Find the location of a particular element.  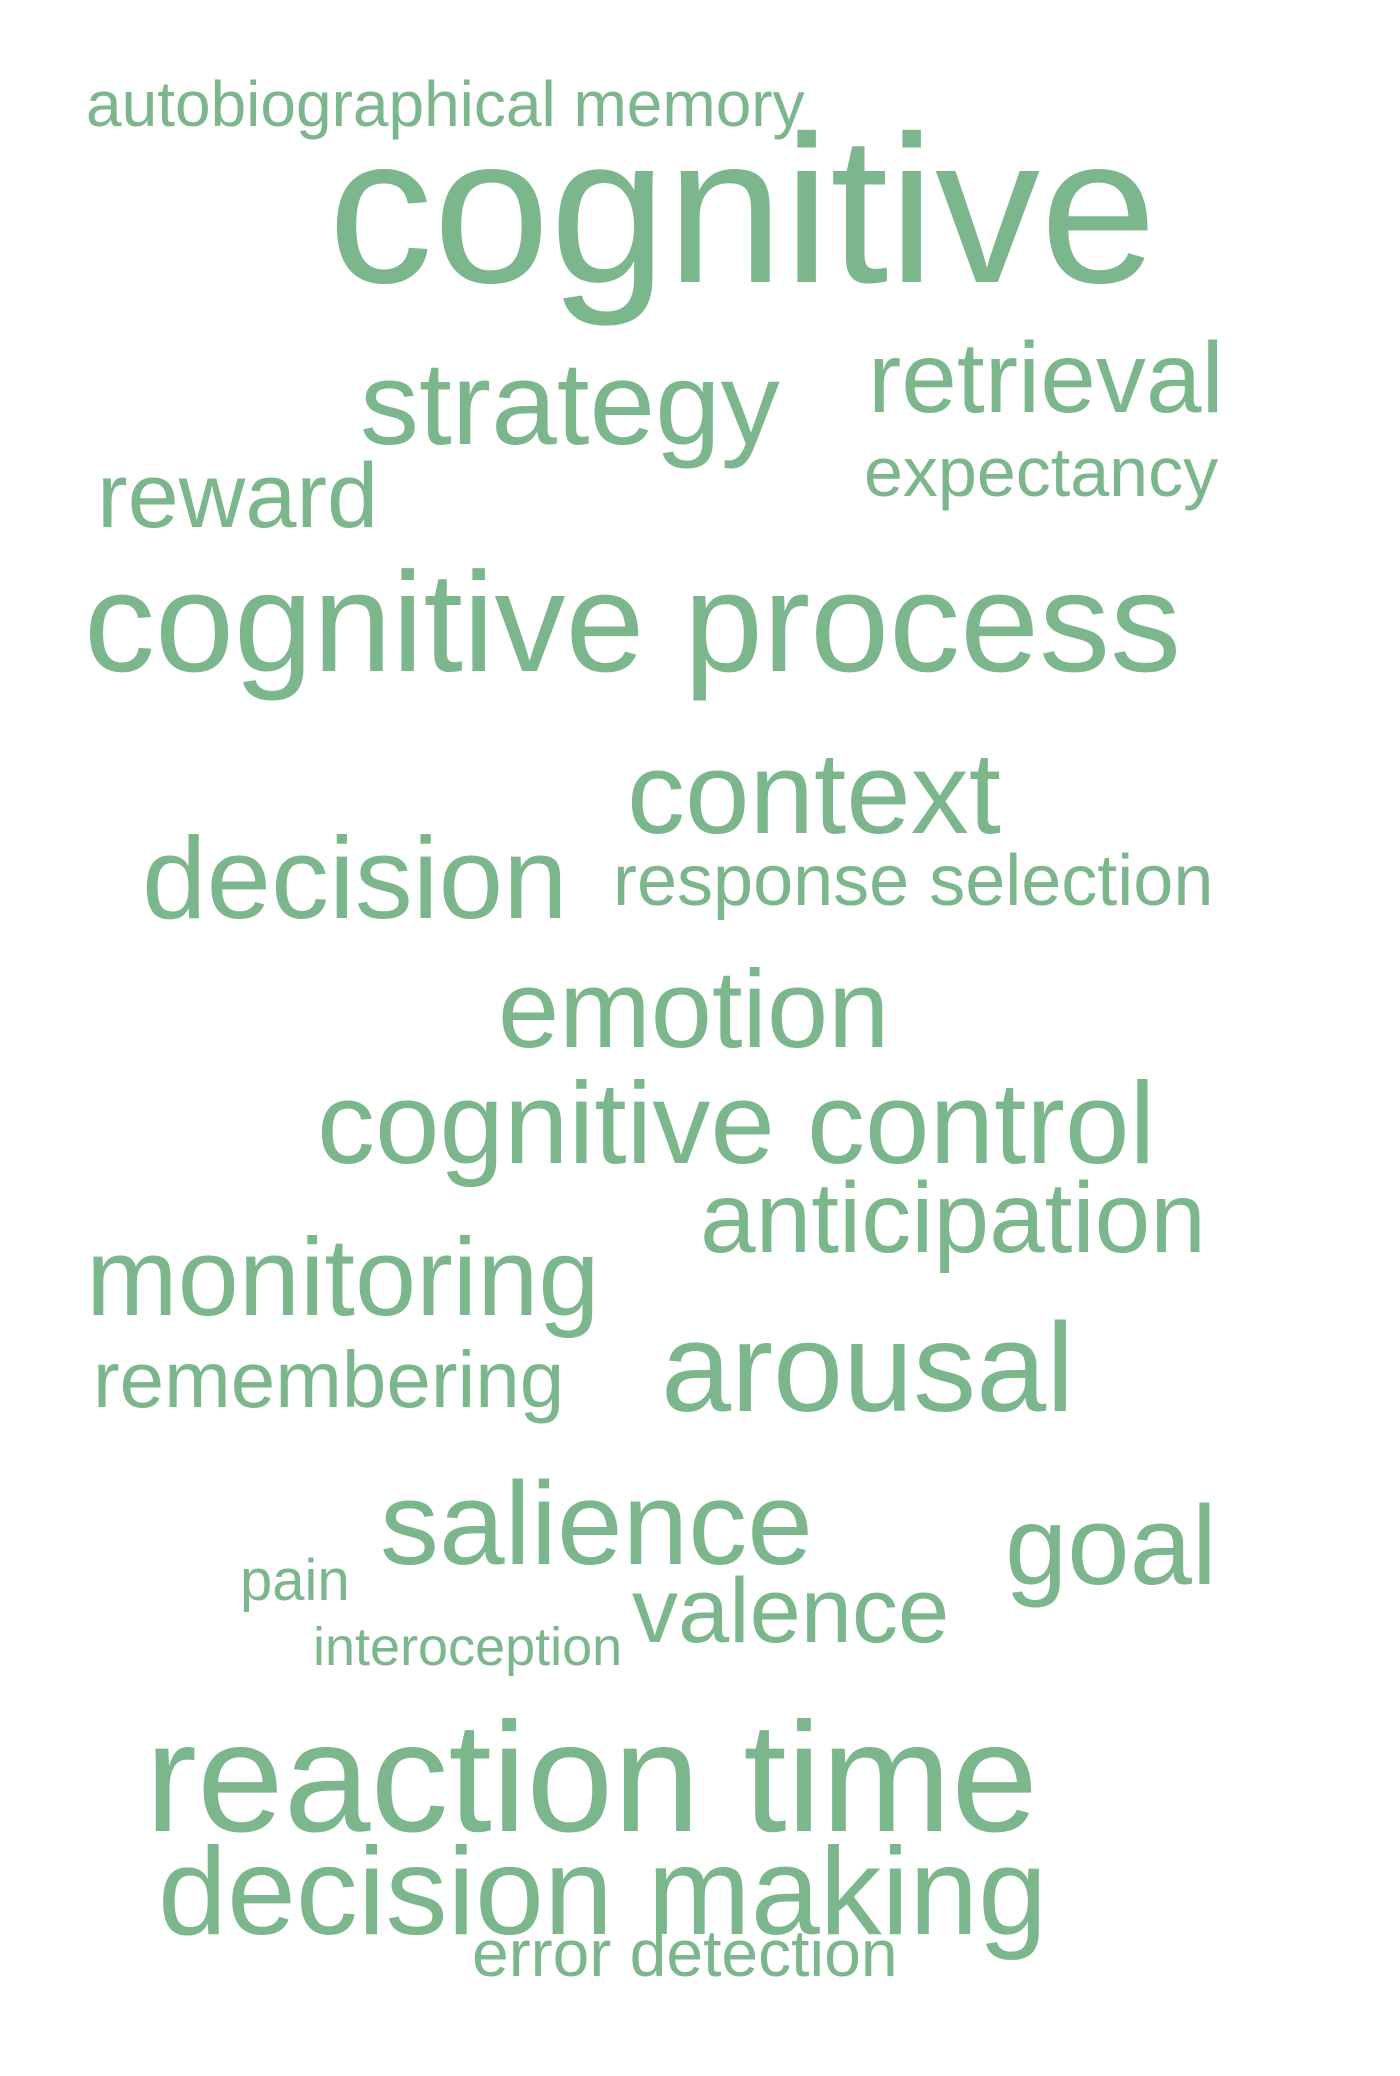

word-reward: reward is located at coordinates (238, 496).